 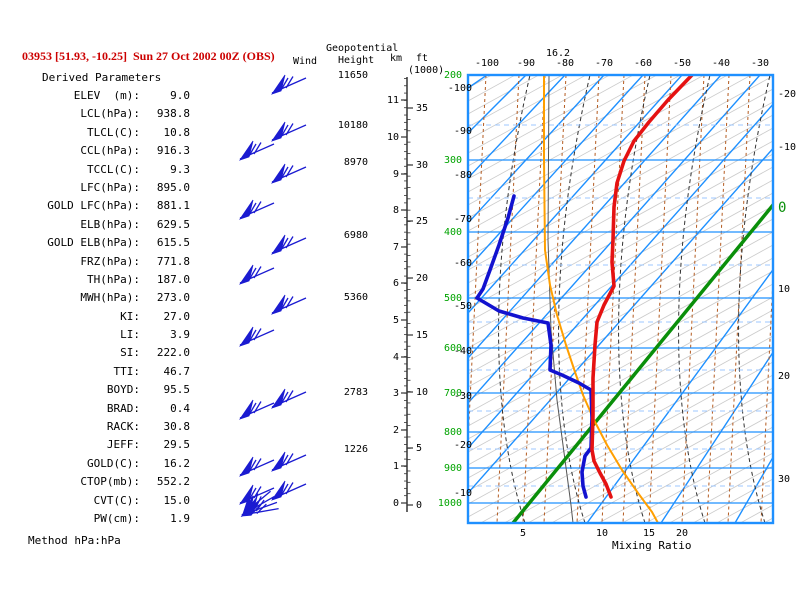 I want to click on temperature-profile, so click(x=642, y=287).